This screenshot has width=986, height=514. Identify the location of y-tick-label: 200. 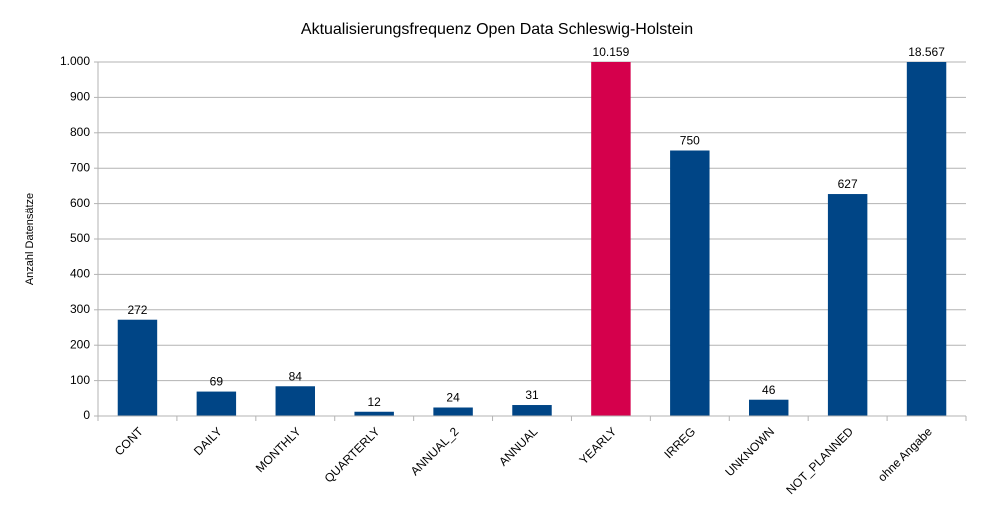
(80, 344).